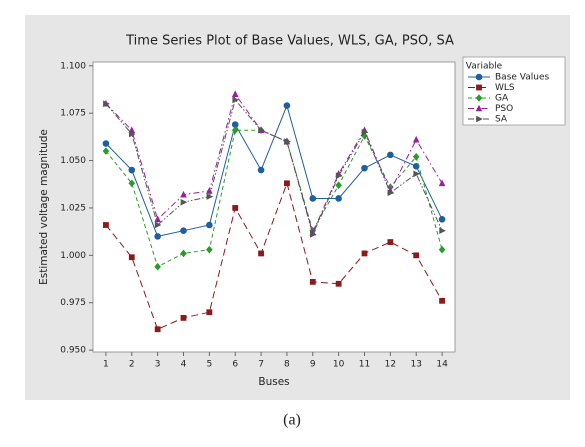 This screenshot has width=585, height=447. I want to click on x-tick-label: 4, so click(184, 365).